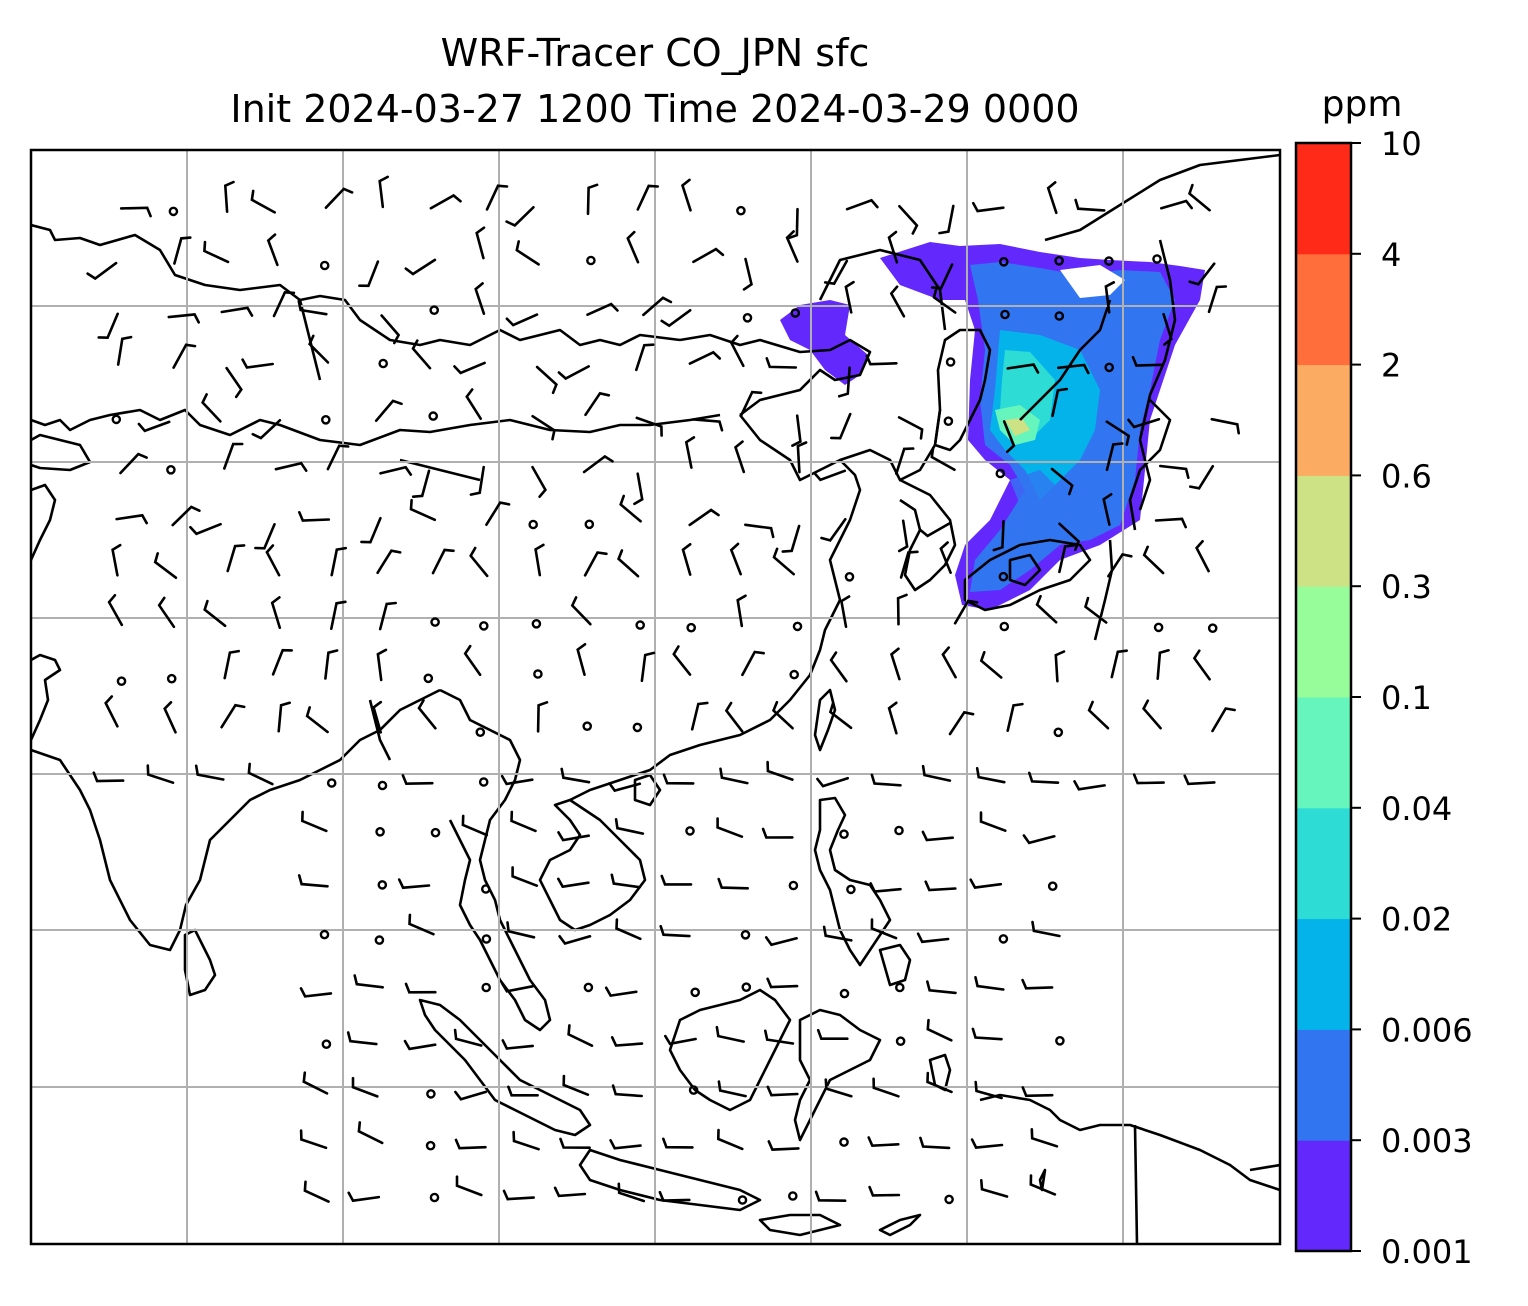  I want to click on colorbar-tick-label: 0.3, so click(1406, 587).